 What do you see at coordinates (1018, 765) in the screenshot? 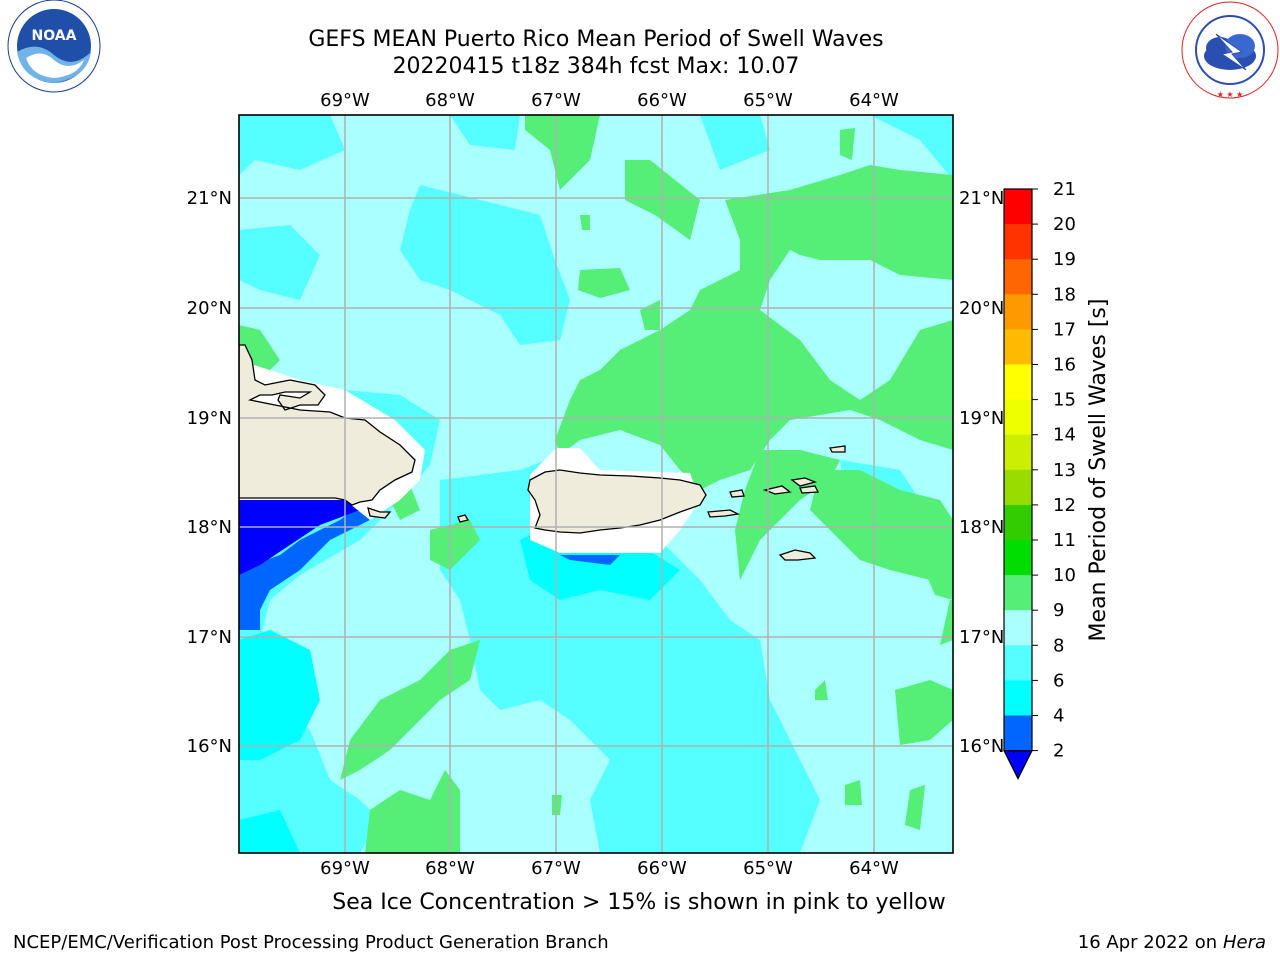
I see `colorbar-extend-arrow` at bounding box center [1018, 765].